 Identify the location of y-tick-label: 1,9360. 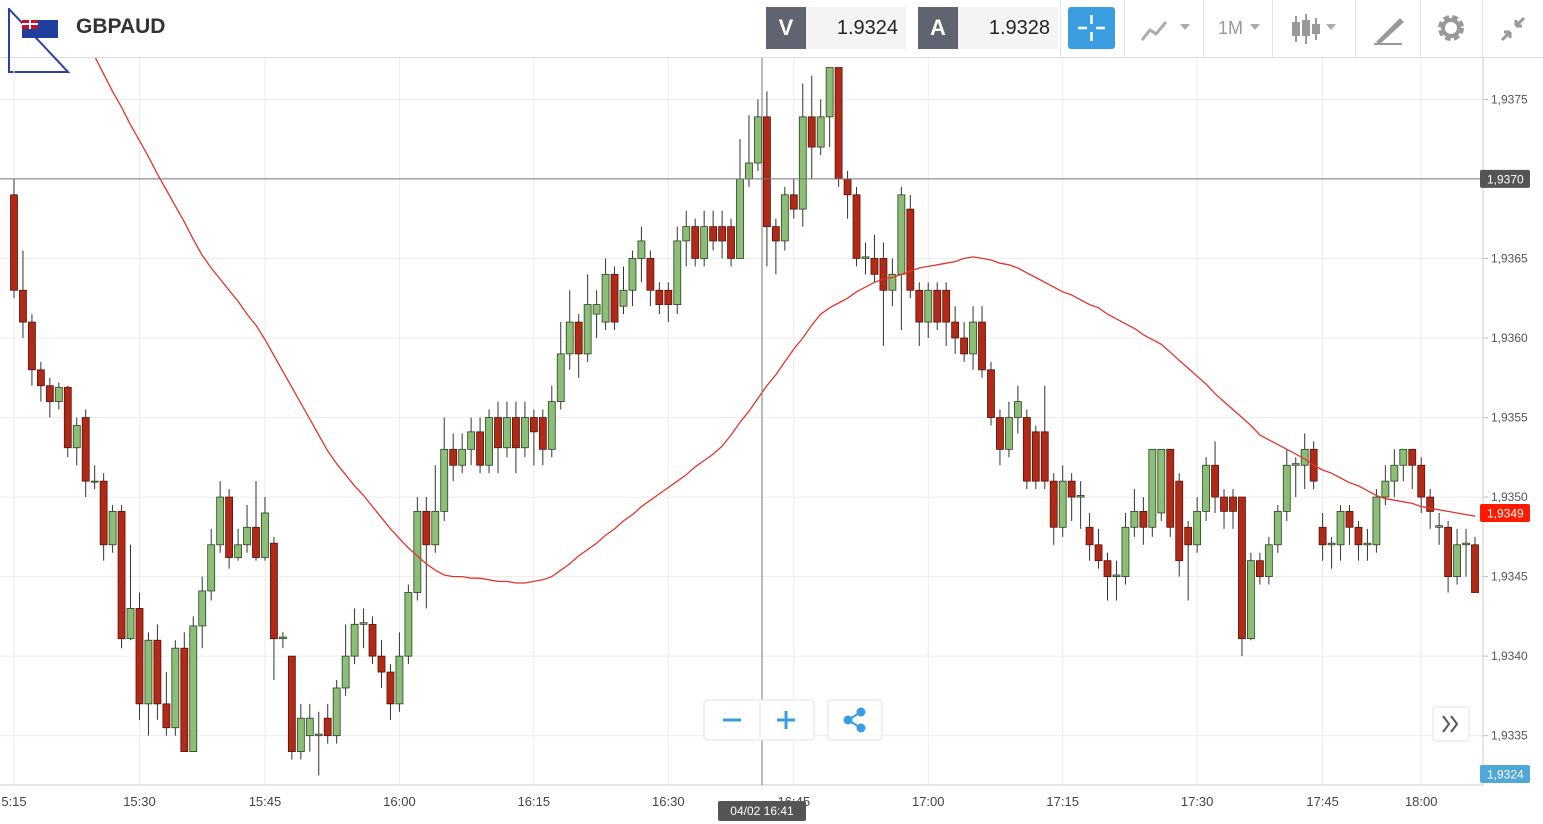
(1509, 338).